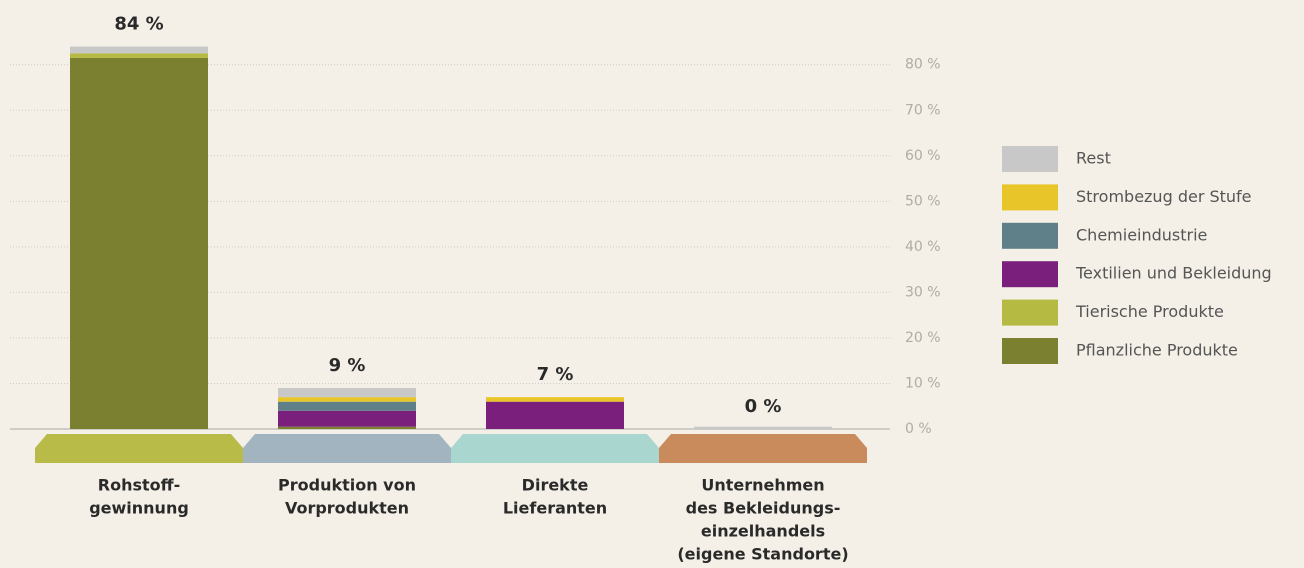 The image size is (1304, 568). I want to click on legend-label: Strombezug der Stufe, so click(1164, 196).